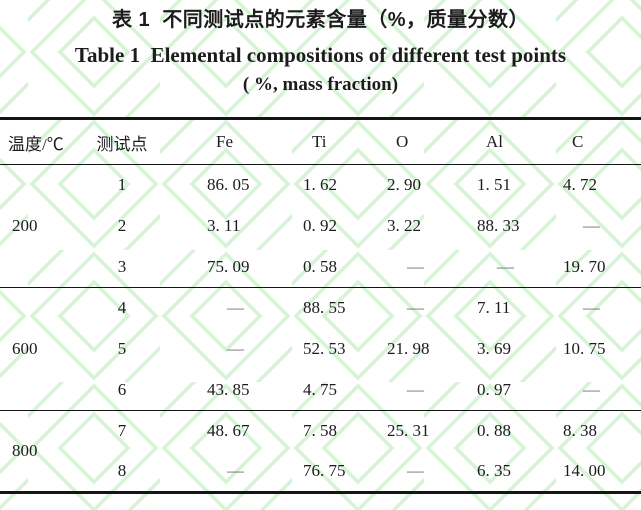  What do you see at coordinates (584, 348) in the screenshot?
I see `c-value: 10. 75` at bounding box center [584, 348].